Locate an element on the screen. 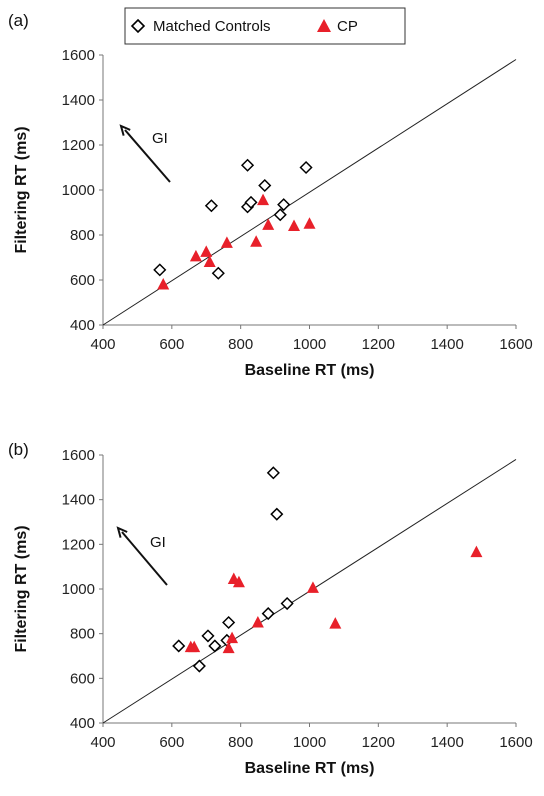 The height and width of the screenshot is (796, 544). panel-label: (b) is located at coordinates (18, 449).